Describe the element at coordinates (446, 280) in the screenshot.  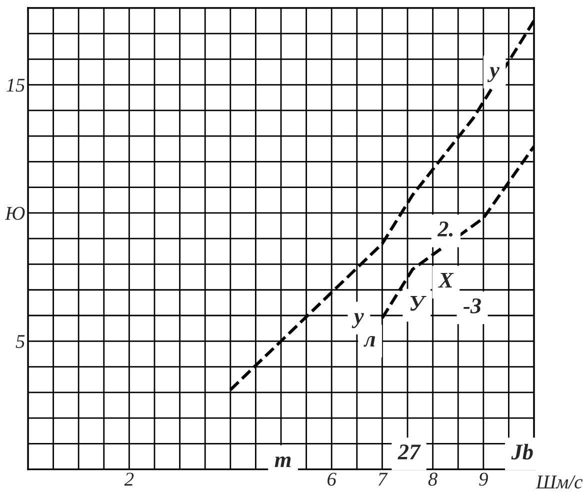
I see `annotation: X` at that location.